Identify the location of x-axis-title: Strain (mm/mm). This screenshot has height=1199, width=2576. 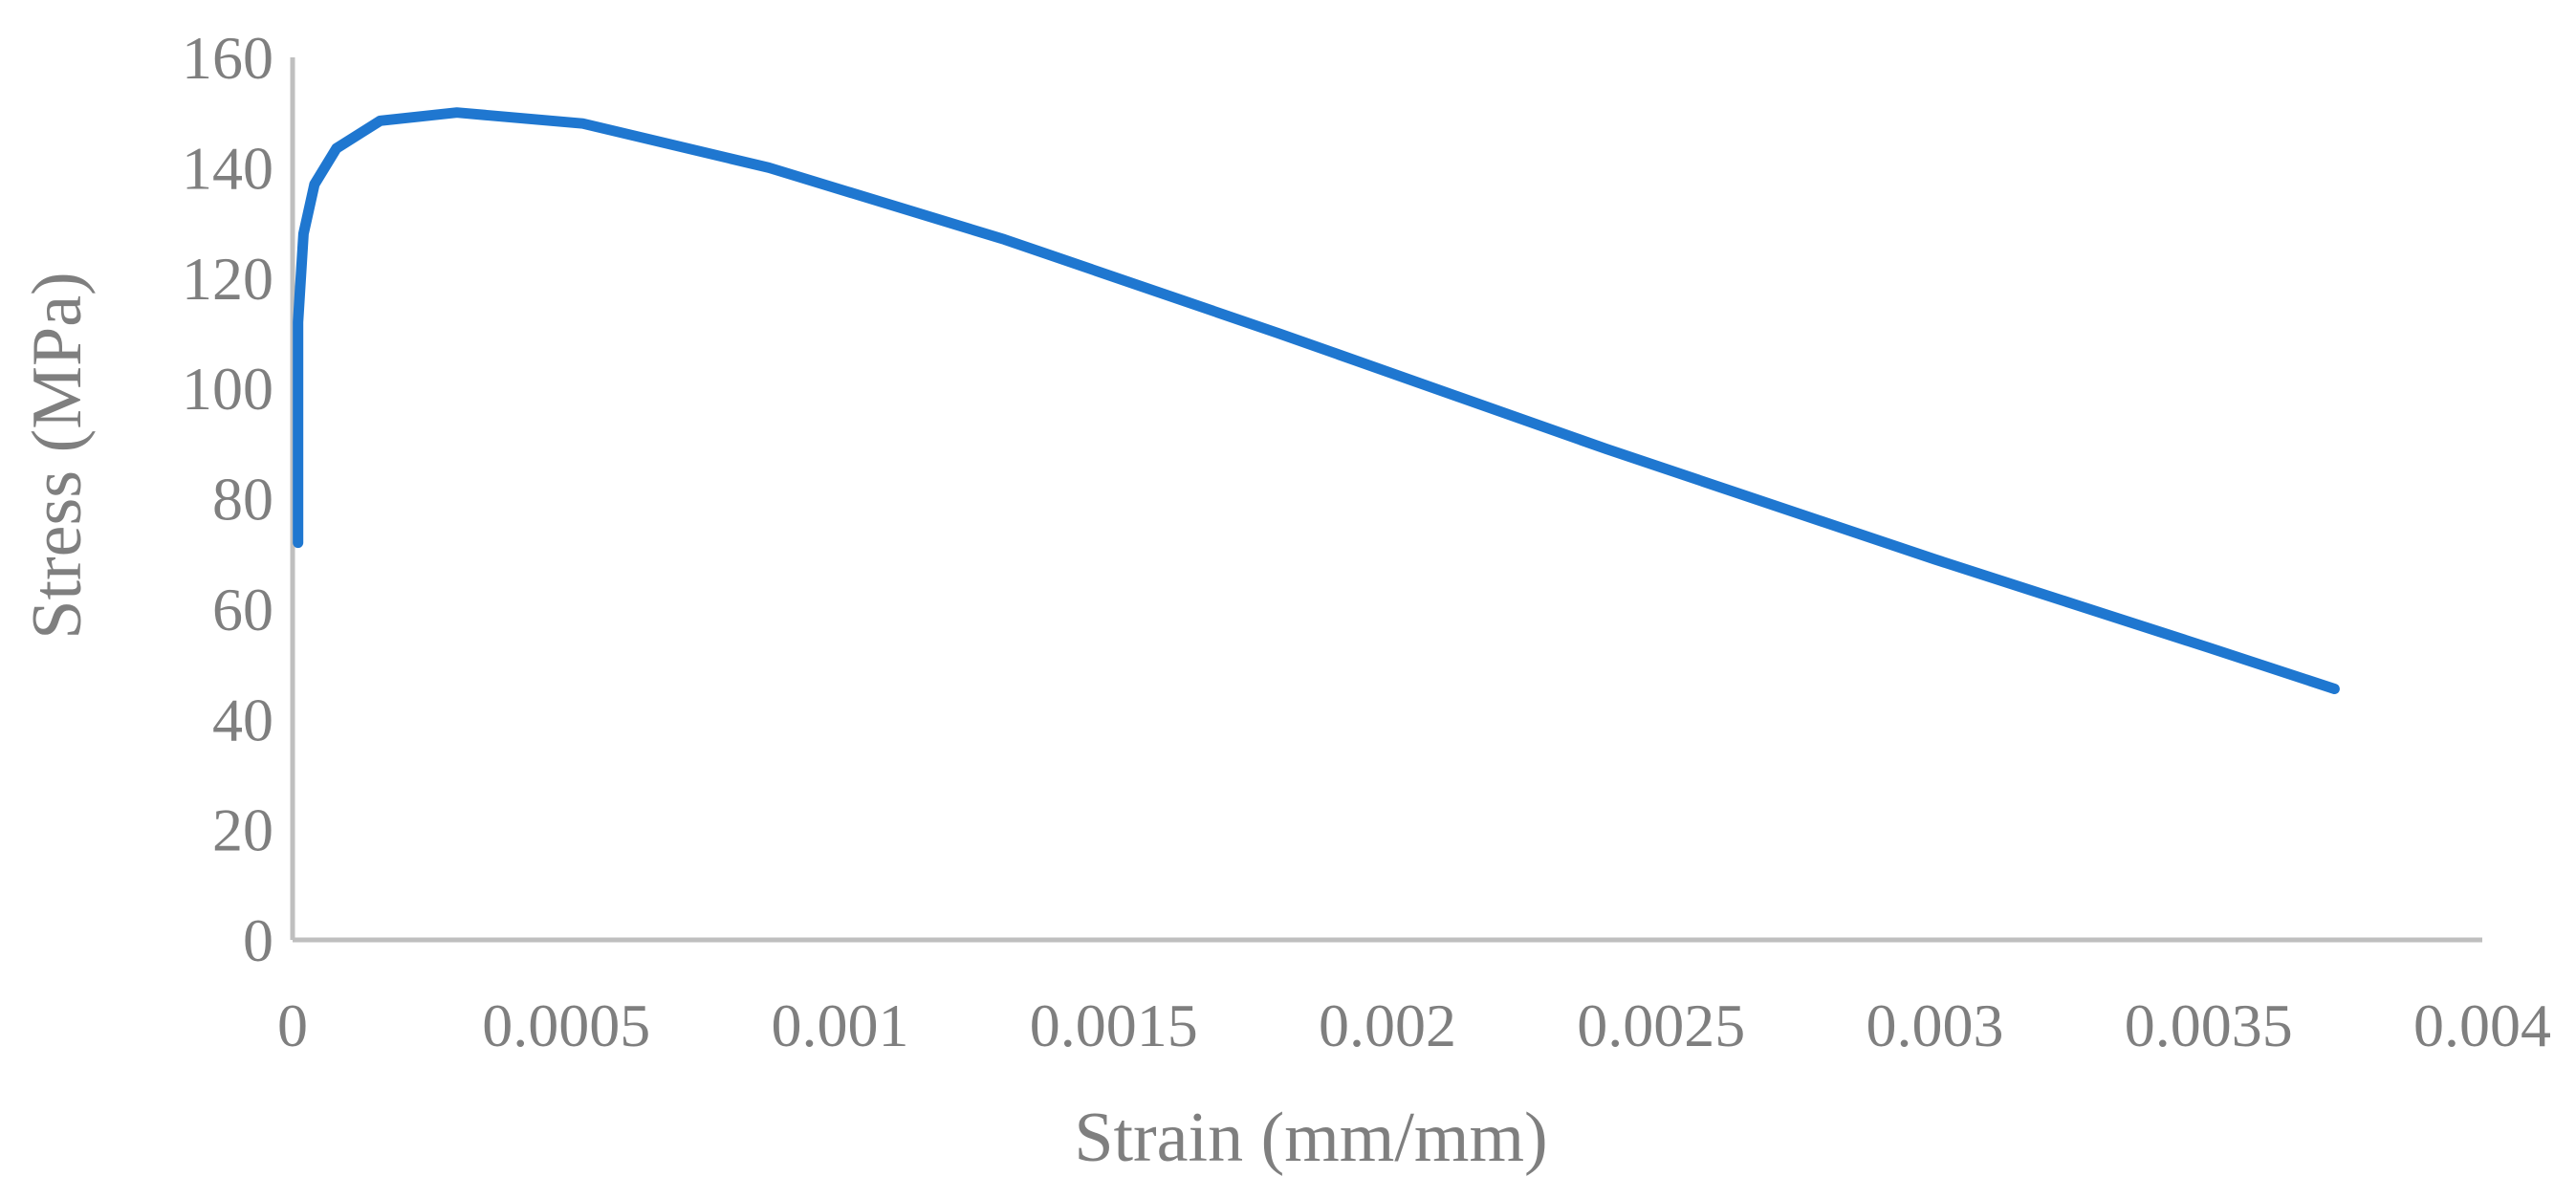
(1310, 1138).